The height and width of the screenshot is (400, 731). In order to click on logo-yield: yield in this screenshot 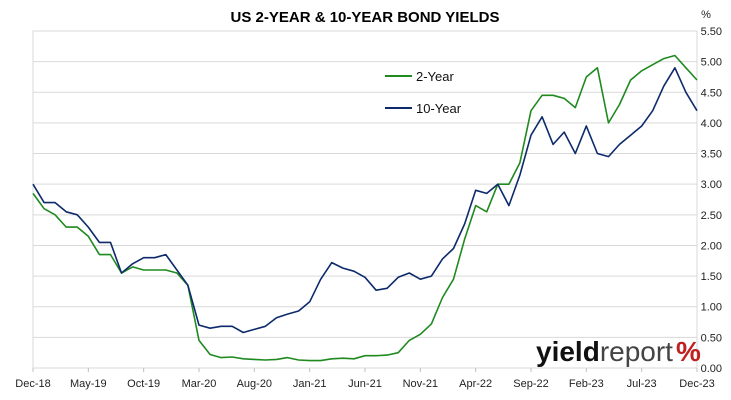, I will do `click(568, 351)`.